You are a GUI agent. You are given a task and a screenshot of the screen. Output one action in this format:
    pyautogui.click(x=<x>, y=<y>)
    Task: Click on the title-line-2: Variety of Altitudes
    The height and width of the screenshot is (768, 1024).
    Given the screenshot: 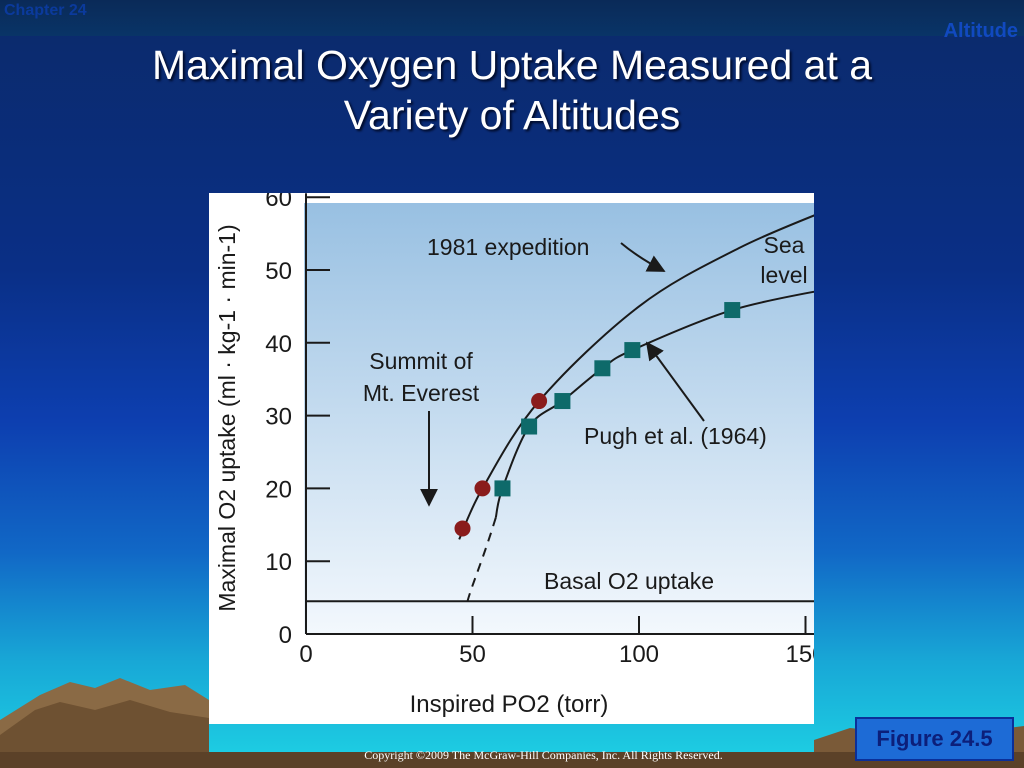 What is the action you would take?
    pyautogui.click(x=512, y=115)
    